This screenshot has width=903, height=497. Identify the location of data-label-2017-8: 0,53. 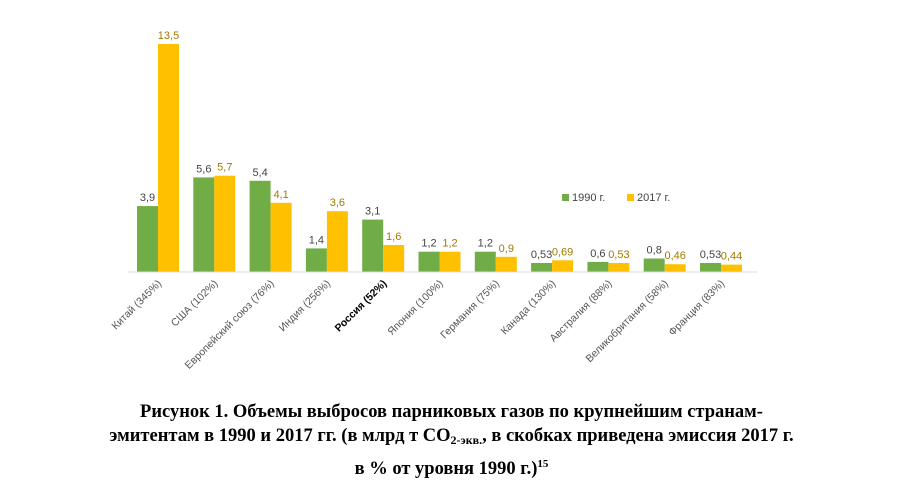
(618, 255).